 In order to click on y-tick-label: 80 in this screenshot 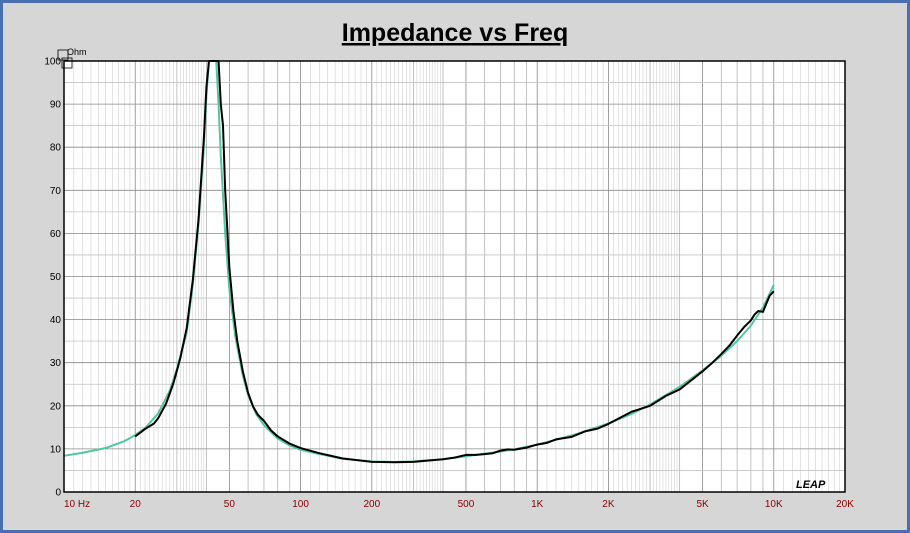, I will do `click(56, 148)`.